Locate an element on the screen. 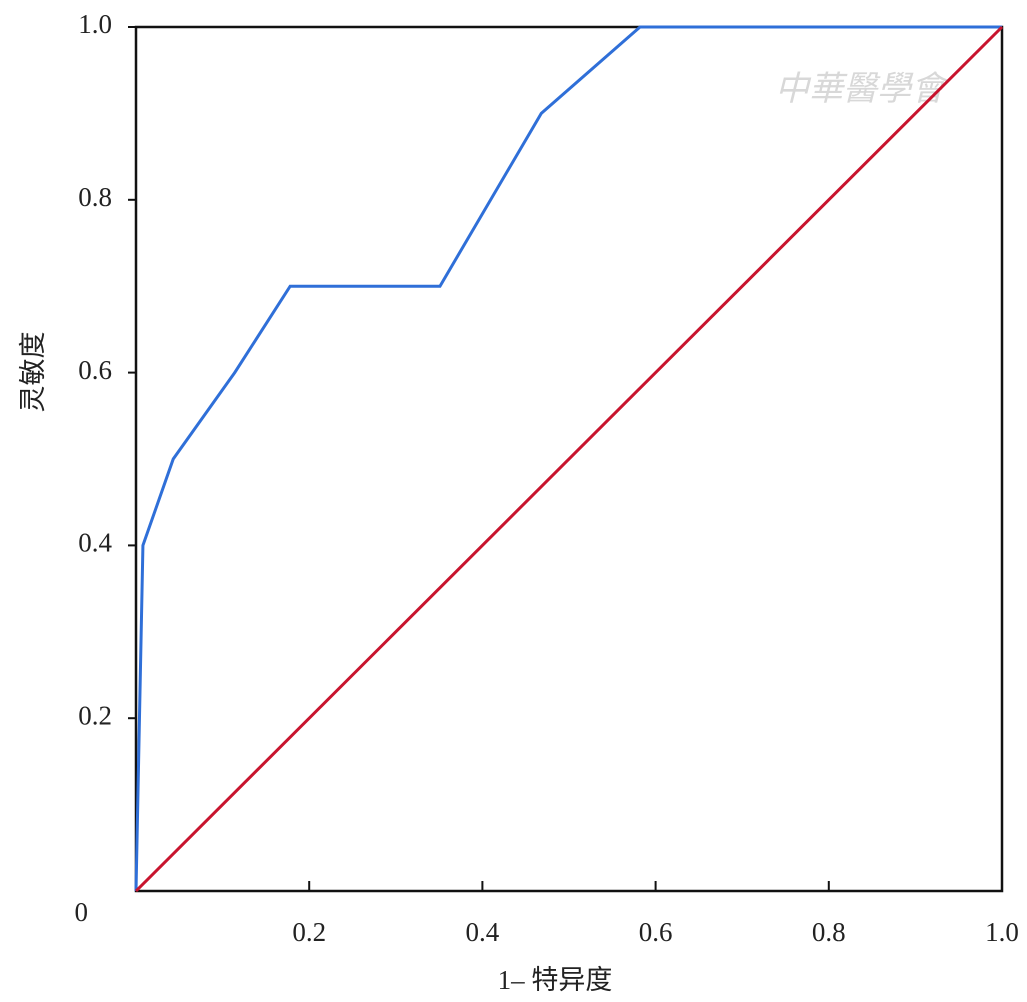 This screenshot has height=1002, width=1027. x-tick-label: 0.2 is located at coordinates (309, 932).